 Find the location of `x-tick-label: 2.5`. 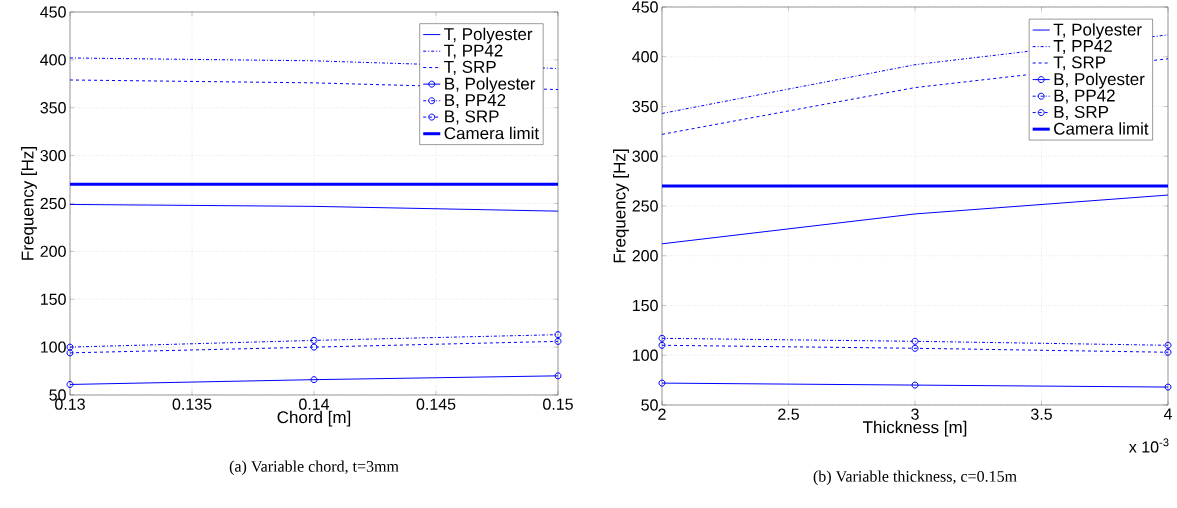

x-tick-label: 2.5 is located at coordinates (788, 414).